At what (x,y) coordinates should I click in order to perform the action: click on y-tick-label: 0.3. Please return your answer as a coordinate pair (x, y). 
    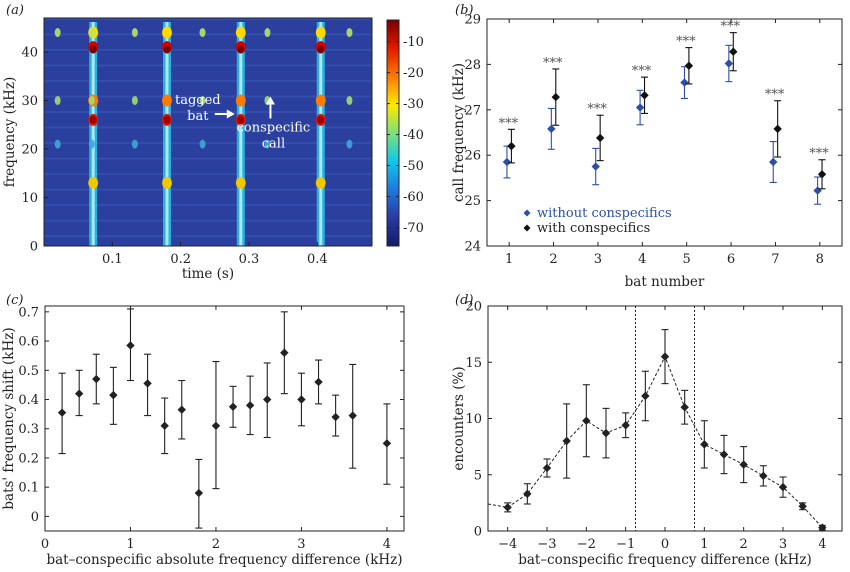
    Looking at the image, I should click on (28, 429).